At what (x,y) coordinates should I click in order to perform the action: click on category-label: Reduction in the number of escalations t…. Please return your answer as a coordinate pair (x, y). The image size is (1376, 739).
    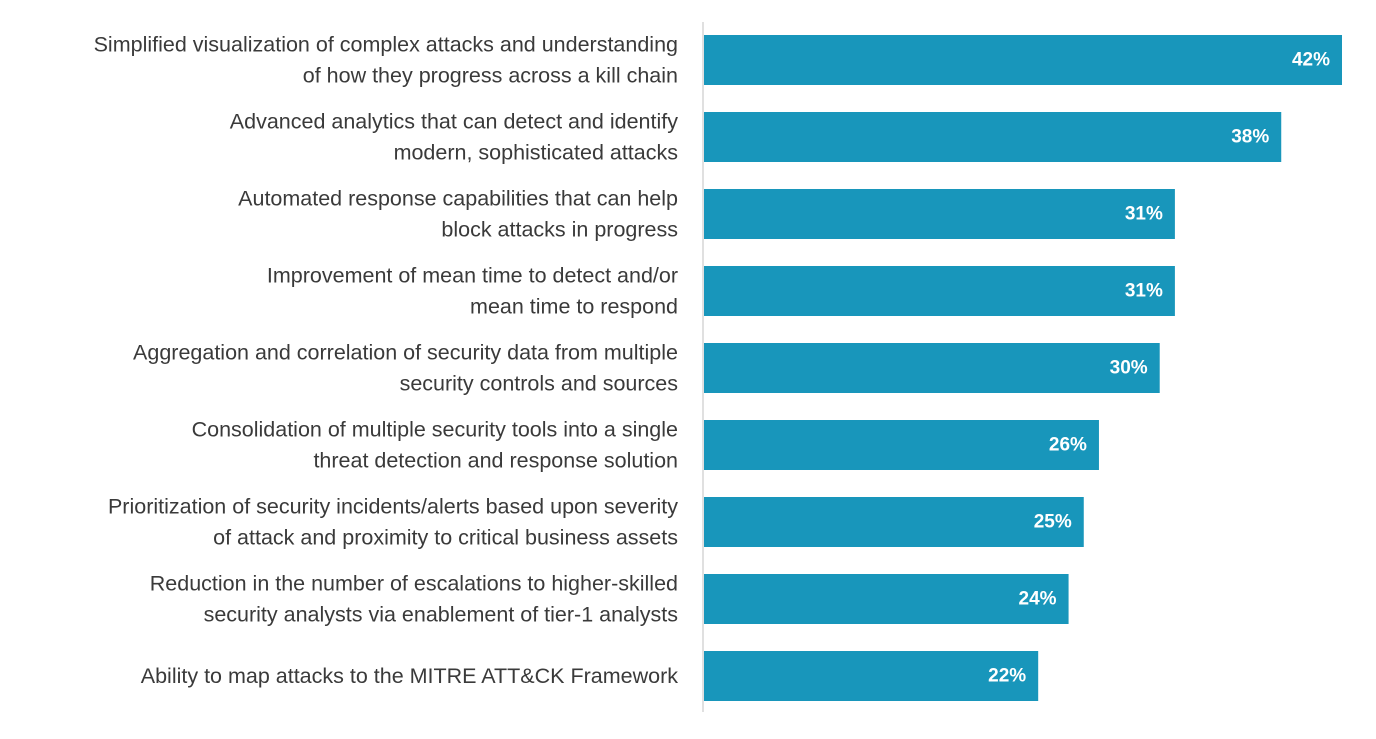
    Looking at the image, I should click on (414, 584).